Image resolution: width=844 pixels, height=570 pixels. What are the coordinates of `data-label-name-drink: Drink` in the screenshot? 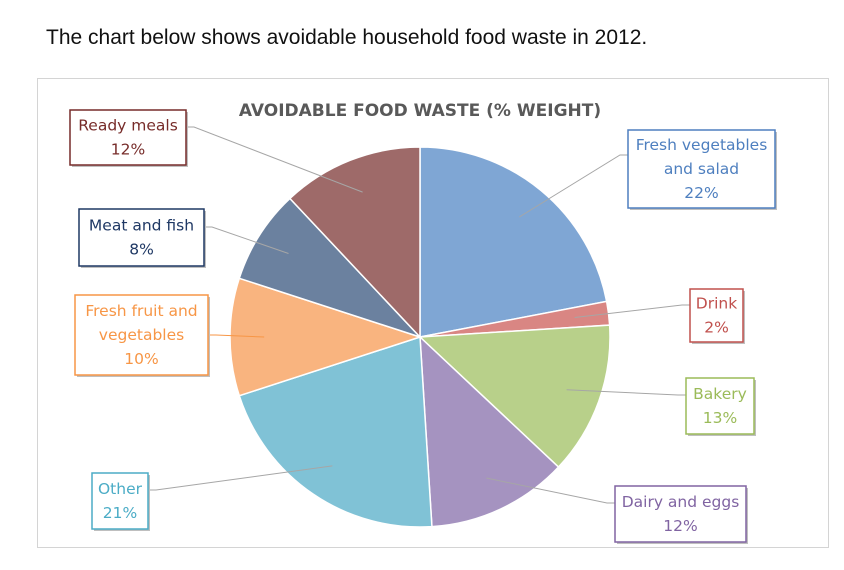 It's located at (716, 304).